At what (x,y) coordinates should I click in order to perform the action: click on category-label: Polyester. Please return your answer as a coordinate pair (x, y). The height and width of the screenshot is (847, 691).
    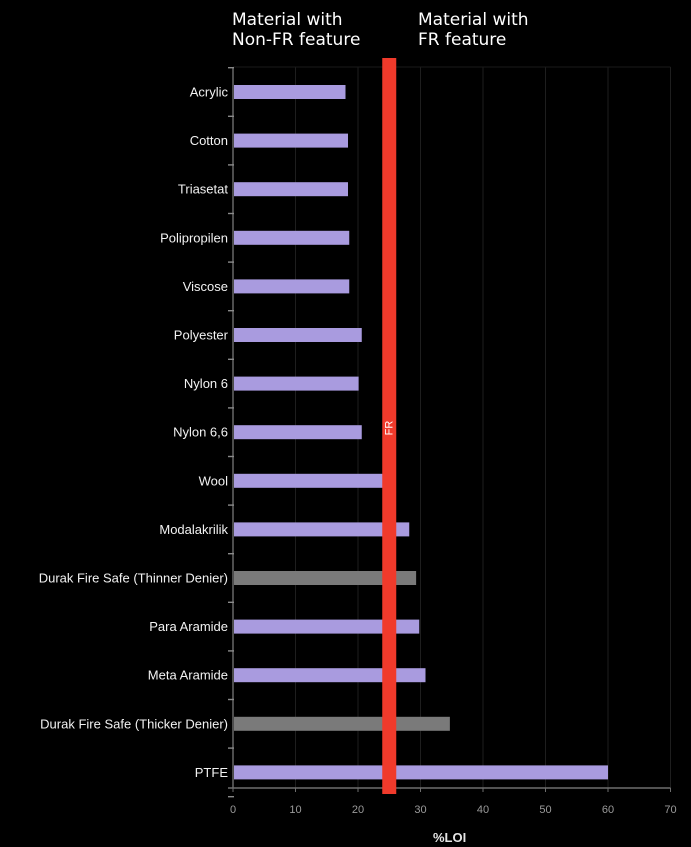
    Looking at the image, I should click on (201, 335).